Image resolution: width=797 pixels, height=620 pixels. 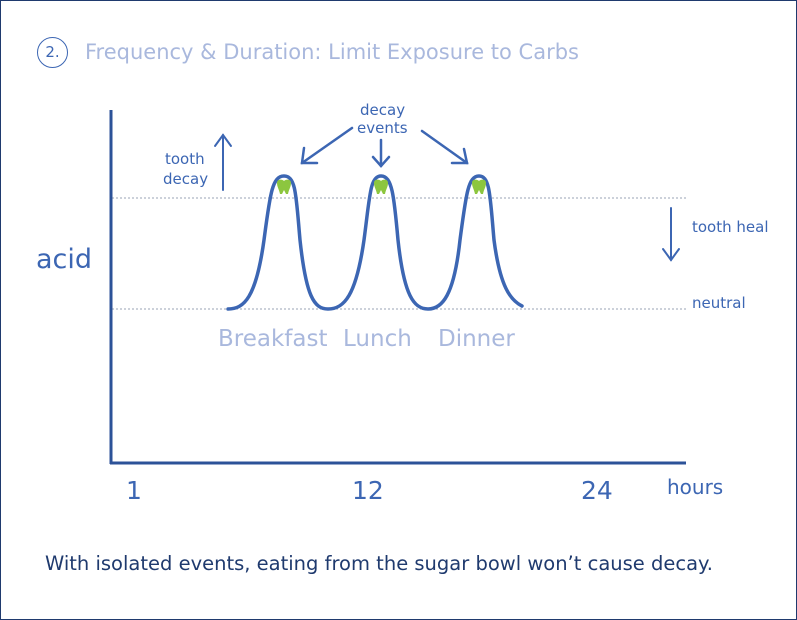 What do you see at coordinates (375, 242) in the screenshot?
I see `acid-curve` at bounding box center [375, 242].